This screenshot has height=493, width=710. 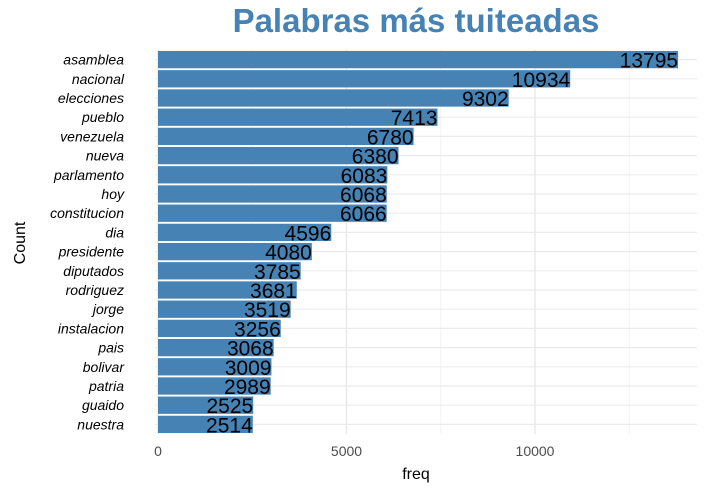 I want to click on x-tick-label: 5000, so click(x=346, y=451).